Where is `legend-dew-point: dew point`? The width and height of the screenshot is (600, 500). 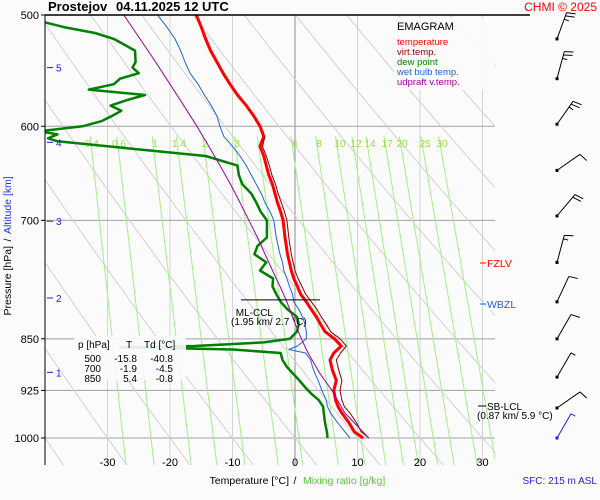
legend-dew-point: dew point is located at coordinates (417, 62).